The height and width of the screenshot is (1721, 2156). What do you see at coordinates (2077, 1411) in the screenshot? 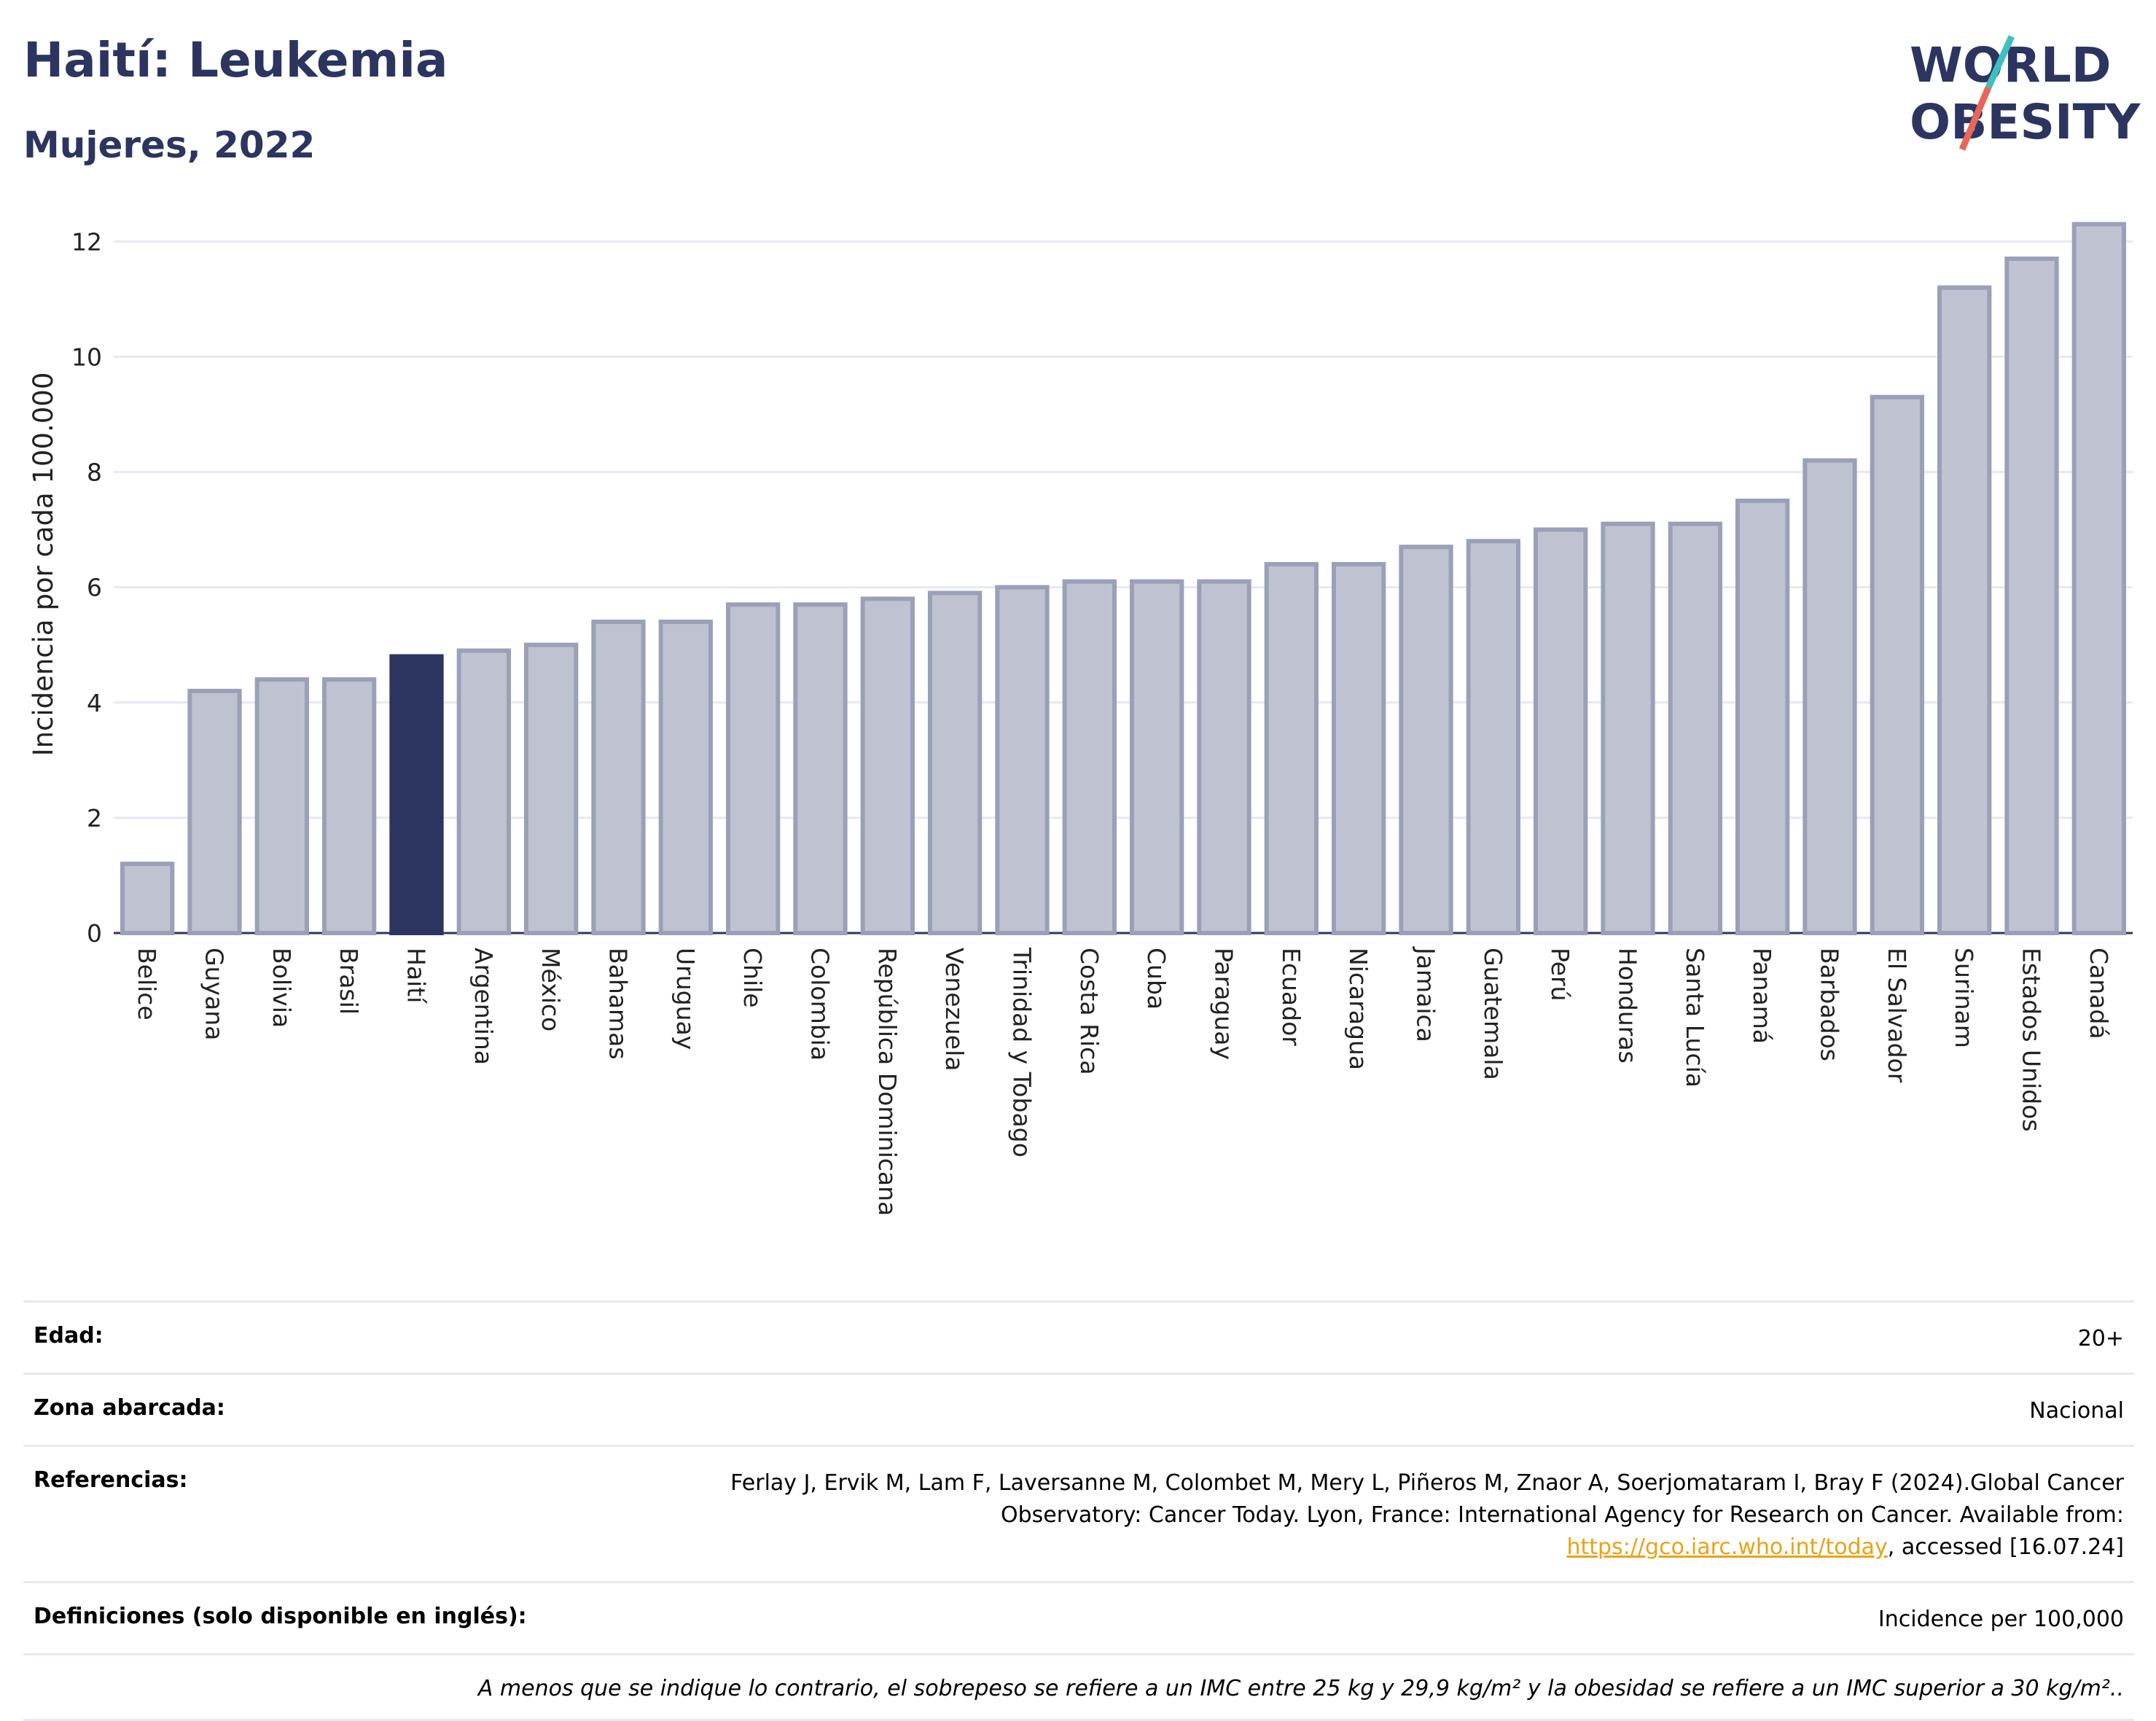
I see `area-value: Nacional` at bounding box center [2077, 1411].